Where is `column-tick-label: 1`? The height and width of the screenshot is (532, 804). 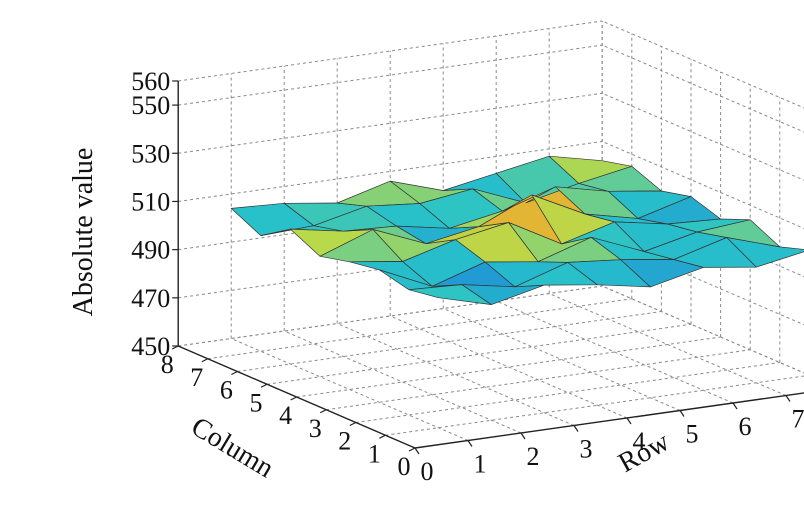
column-tick-label: 1 is located at coordinates (374, 453).